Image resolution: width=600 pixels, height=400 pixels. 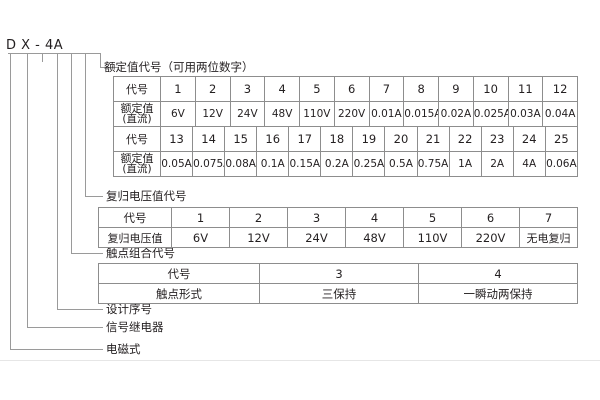 I want to click on table-row: 复归电压值 6V 12V 24V 48V 110V 220V 无电复归, so click(x=338, y=237).